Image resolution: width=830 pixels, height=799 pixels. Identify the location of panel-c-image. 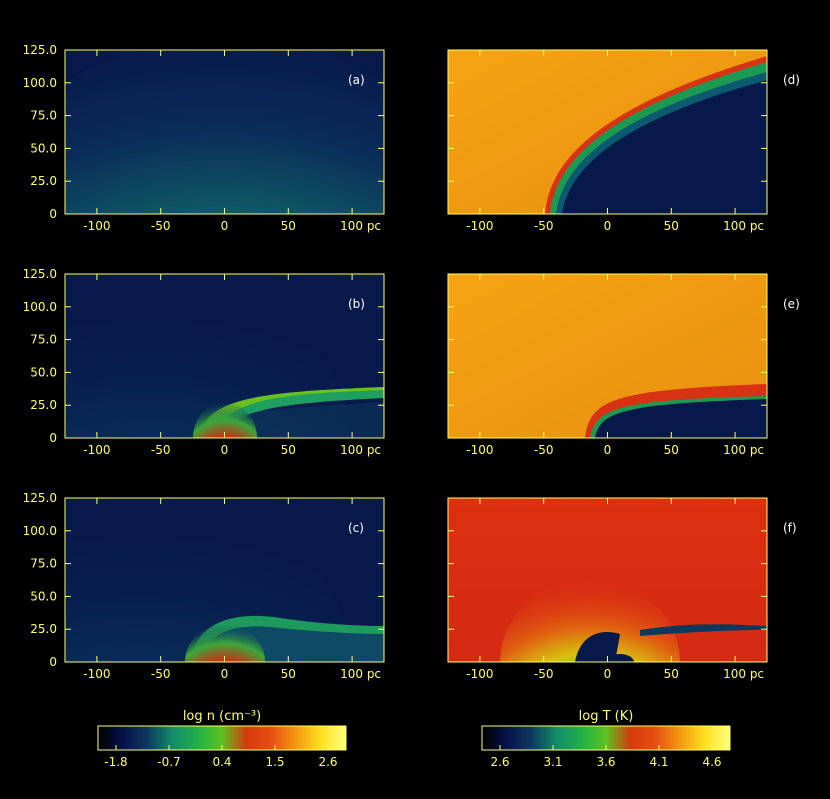
(224, 580).